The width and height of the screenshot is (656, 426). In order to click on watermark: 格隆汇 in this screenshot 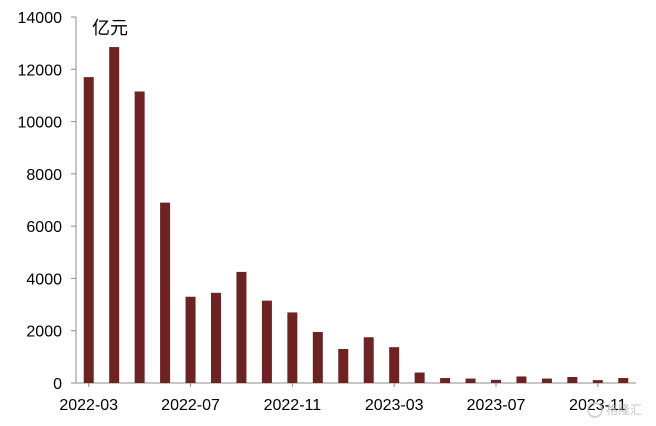, I will do `click(614, 410)`.